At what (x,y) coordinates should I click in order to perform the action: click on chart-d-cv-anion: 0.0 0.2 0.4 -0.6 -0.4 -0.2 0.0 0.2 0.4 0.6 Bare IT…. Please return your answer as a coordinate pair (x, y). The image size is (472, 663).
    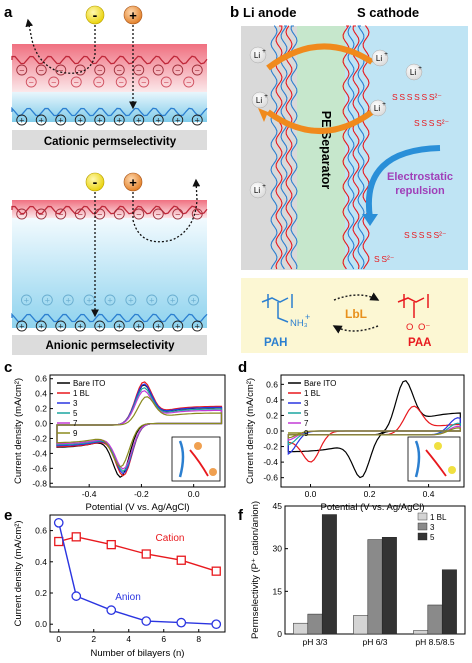
    Looking at the image, I should click on (355, 443).